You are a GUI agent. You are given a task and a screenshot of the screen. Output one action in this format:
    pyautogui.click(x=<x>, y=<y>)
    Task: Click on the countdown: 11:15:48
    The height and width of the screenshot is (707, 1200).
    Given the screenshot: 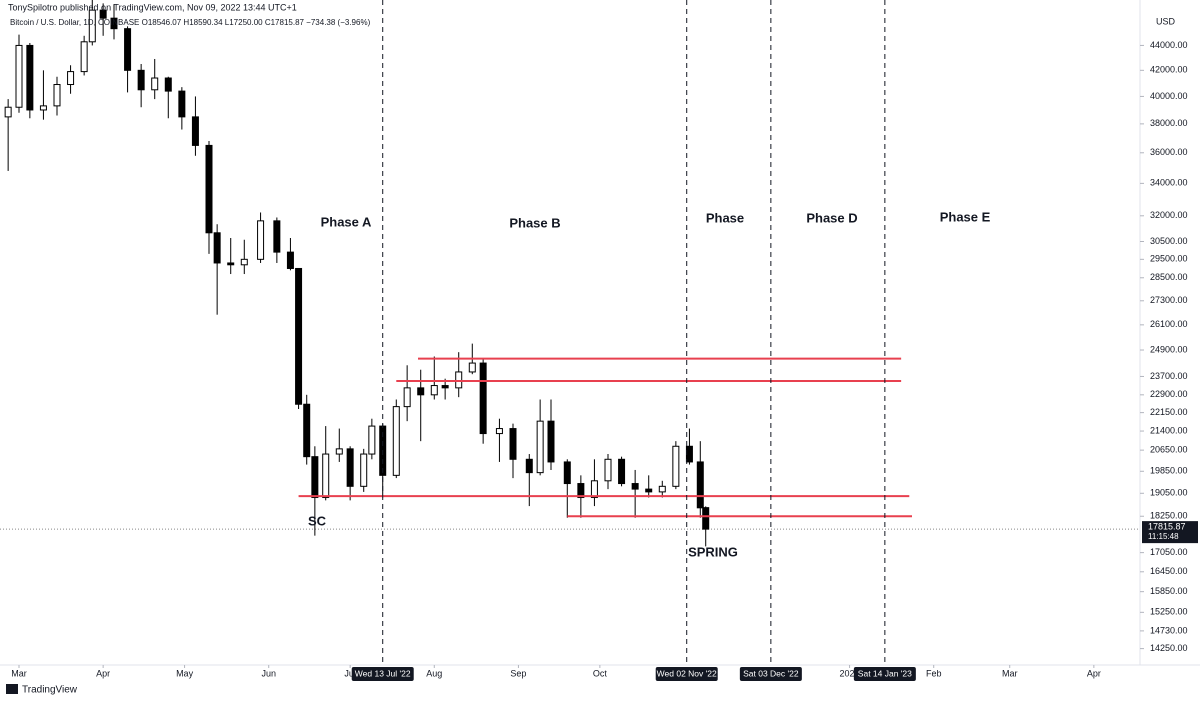 What is the action you would take?
    pyautogui.click(x=1163, y=536)
    